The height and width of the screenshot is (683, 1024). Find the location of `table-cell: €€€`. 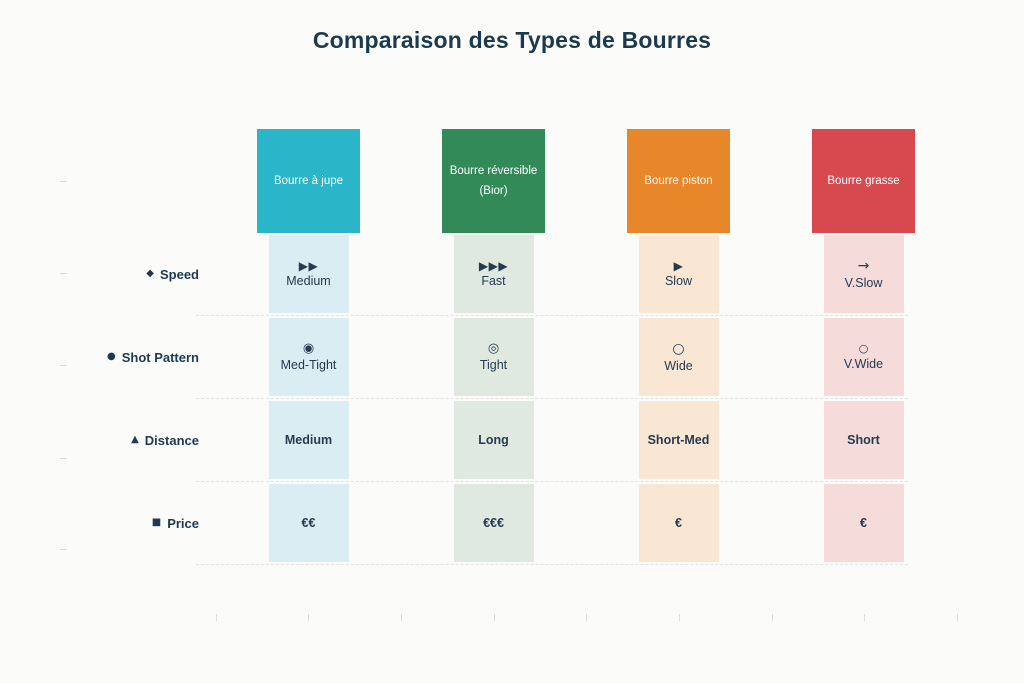

table-cell: €€€ is located at coordinates (493, 523).